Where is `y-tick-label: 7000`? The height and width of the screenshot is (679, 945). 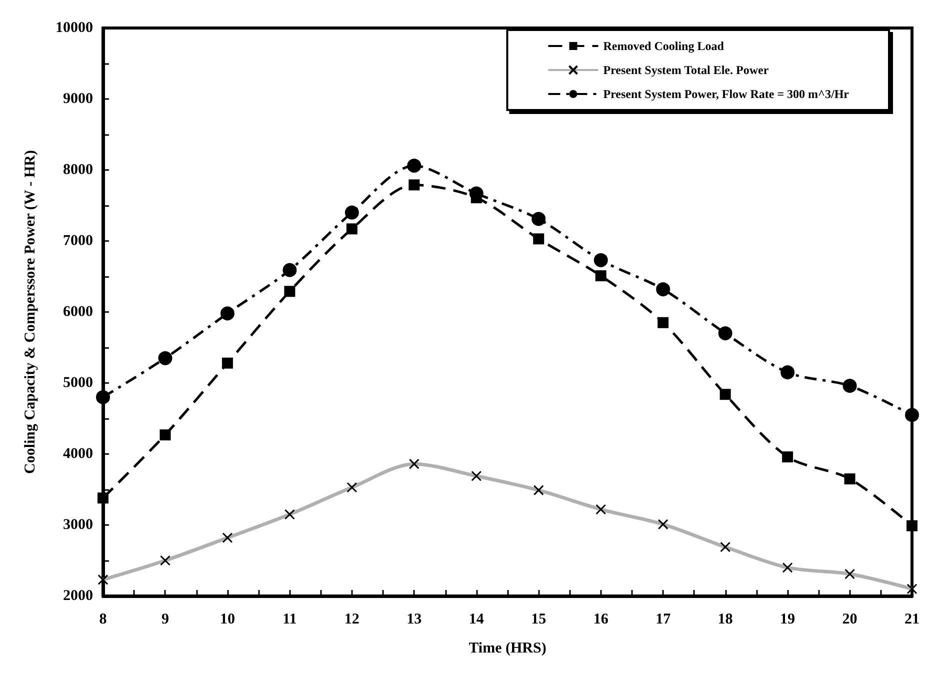 y-tick-label: 7000 is located at coordinates (78, 241).